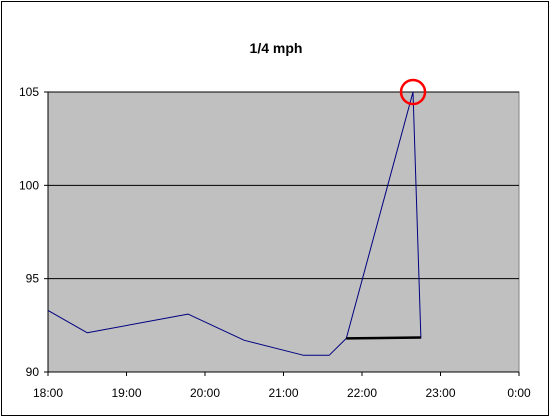 This screenshot has width=552, height=419. I want to click on peak-highlight-circle, so click(413, 92).